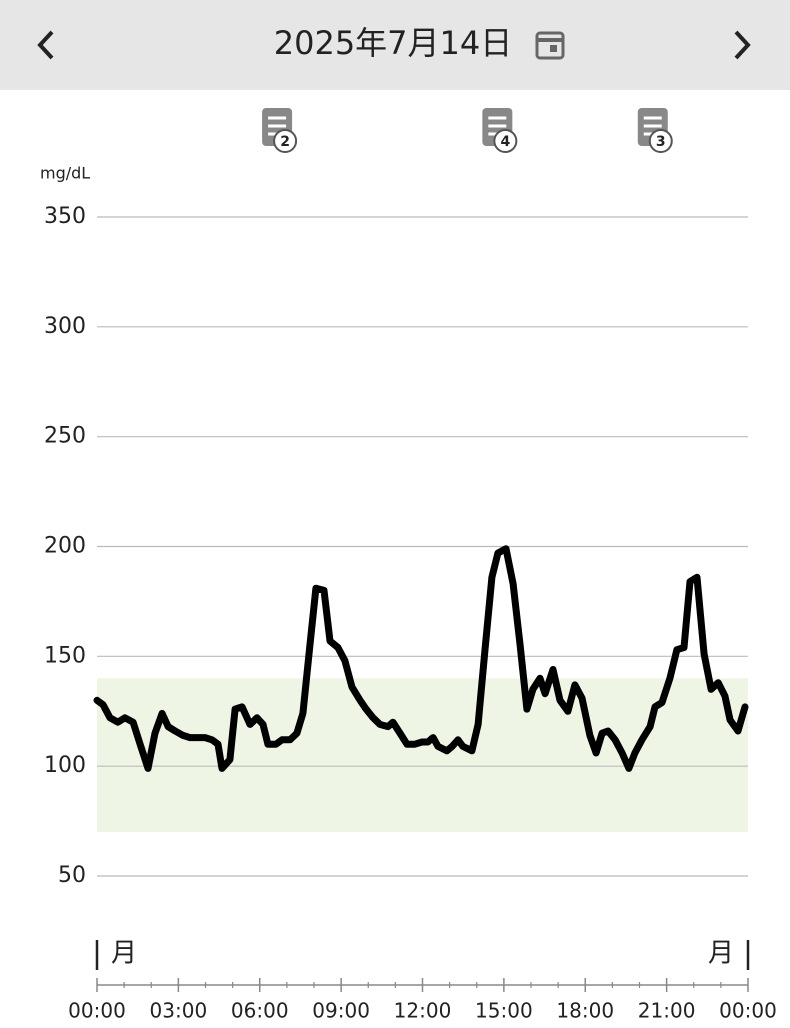 The height and width of the screenshot is (1028, 790). What do you see at coordinates (65, 216) in the screenshot?
I see `y-tick-label: 350` at bounding box center [65, 216].